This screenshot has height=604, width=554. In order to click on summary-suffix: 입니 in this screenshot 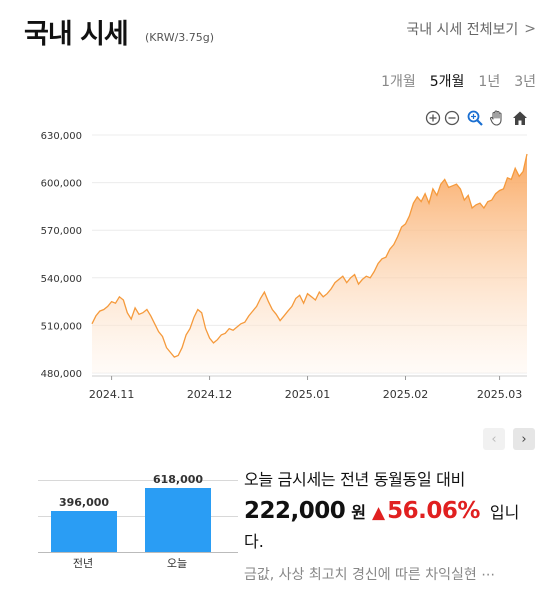, I will do `click(504, 512)`.